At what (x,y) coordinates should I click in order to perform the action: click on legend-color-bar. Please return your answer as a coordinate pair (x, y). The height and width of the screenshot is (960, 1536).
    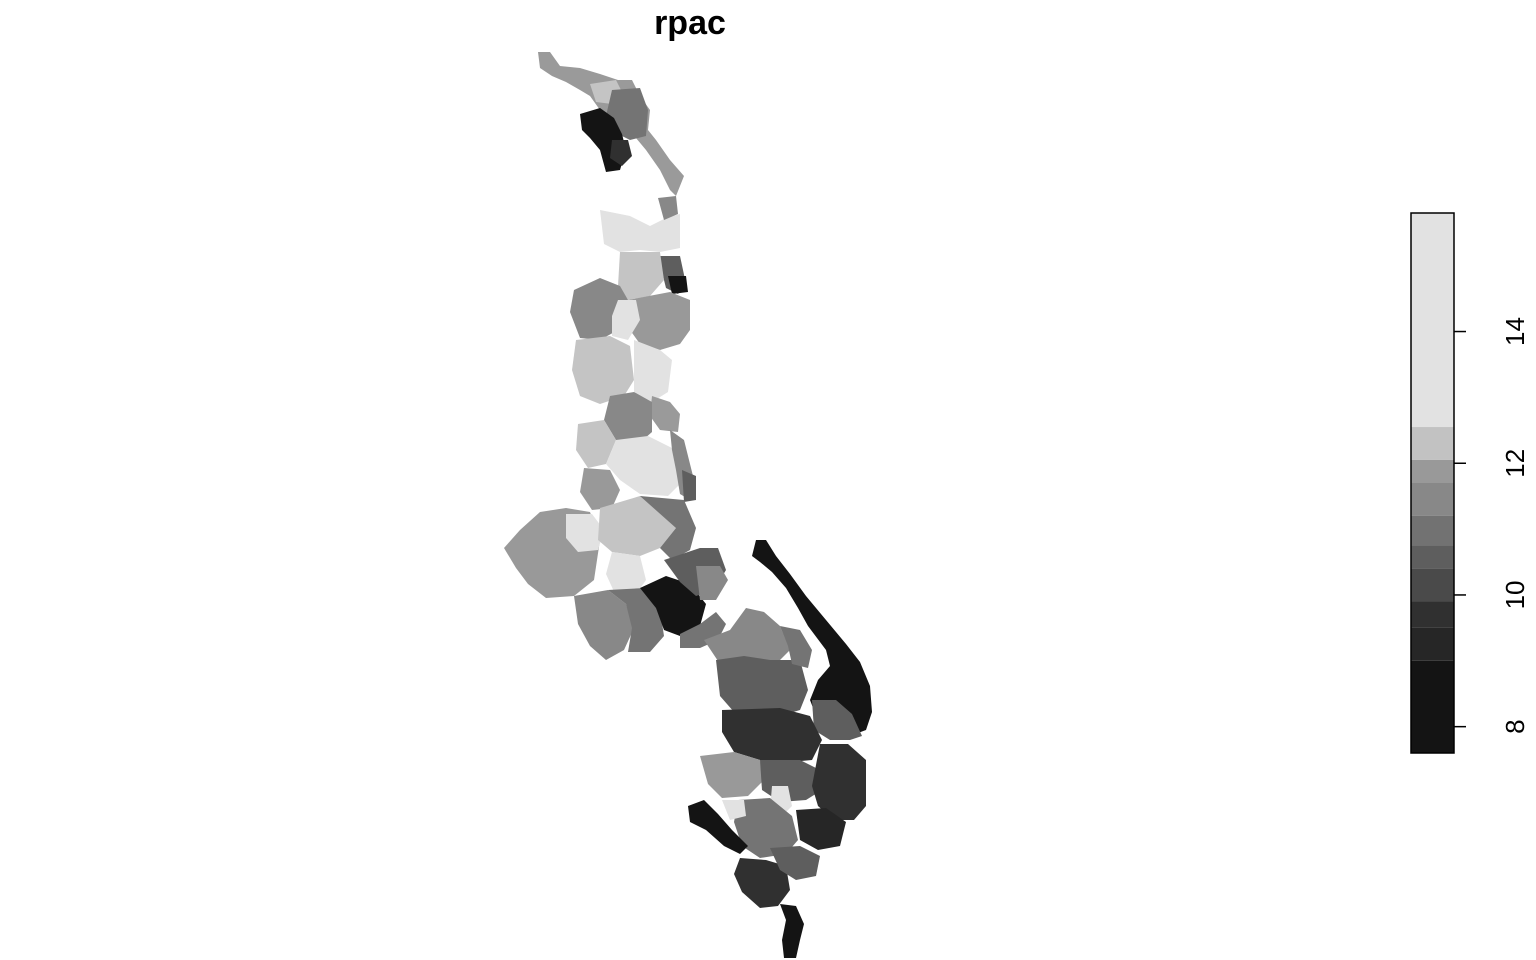
    Looking at the image, I should click on (1432, 483).